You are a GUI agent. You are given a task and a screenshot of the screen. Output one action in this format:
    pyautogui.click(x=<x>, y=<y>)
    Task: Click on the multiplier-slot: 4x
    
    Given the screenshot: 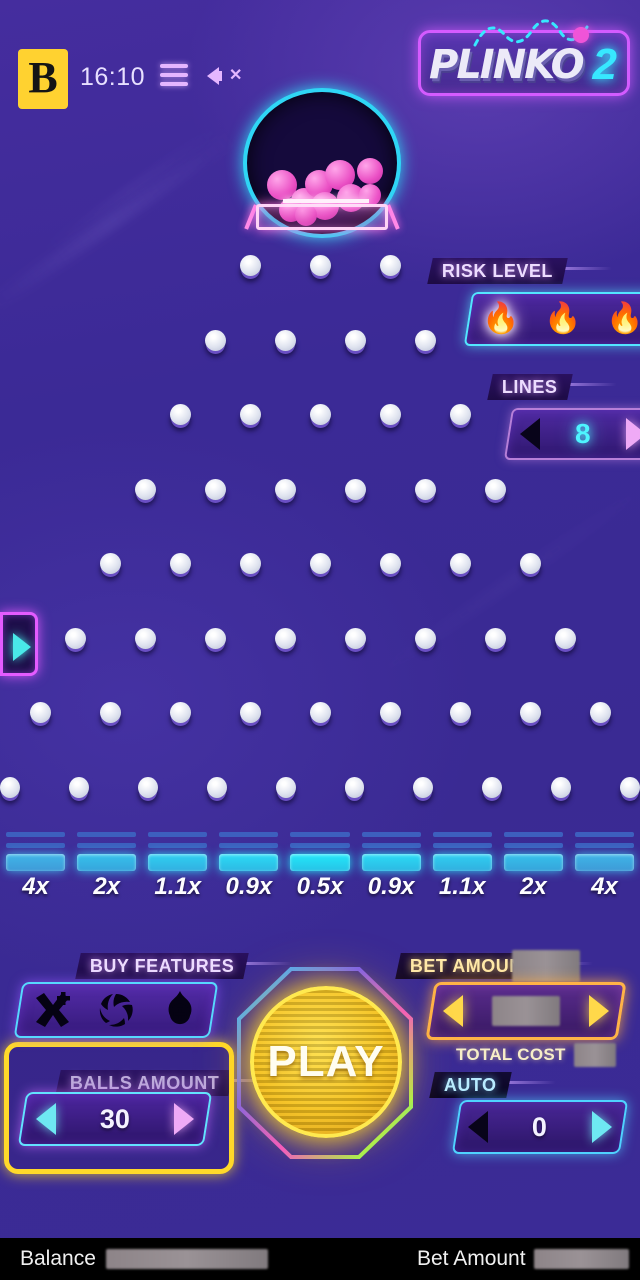 What is the action you would take?
    pyautogui.click(x=35, y=871)
    